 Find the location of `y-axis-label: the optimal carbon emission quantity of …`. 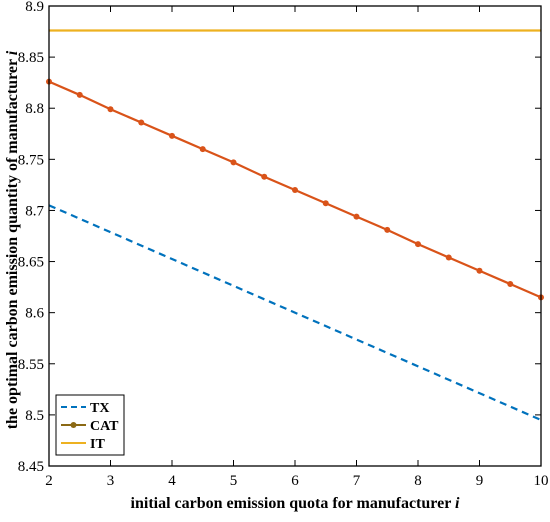

y-axis-label: the optimal carbon emission quantity of … is located at coordinates (12, 239).